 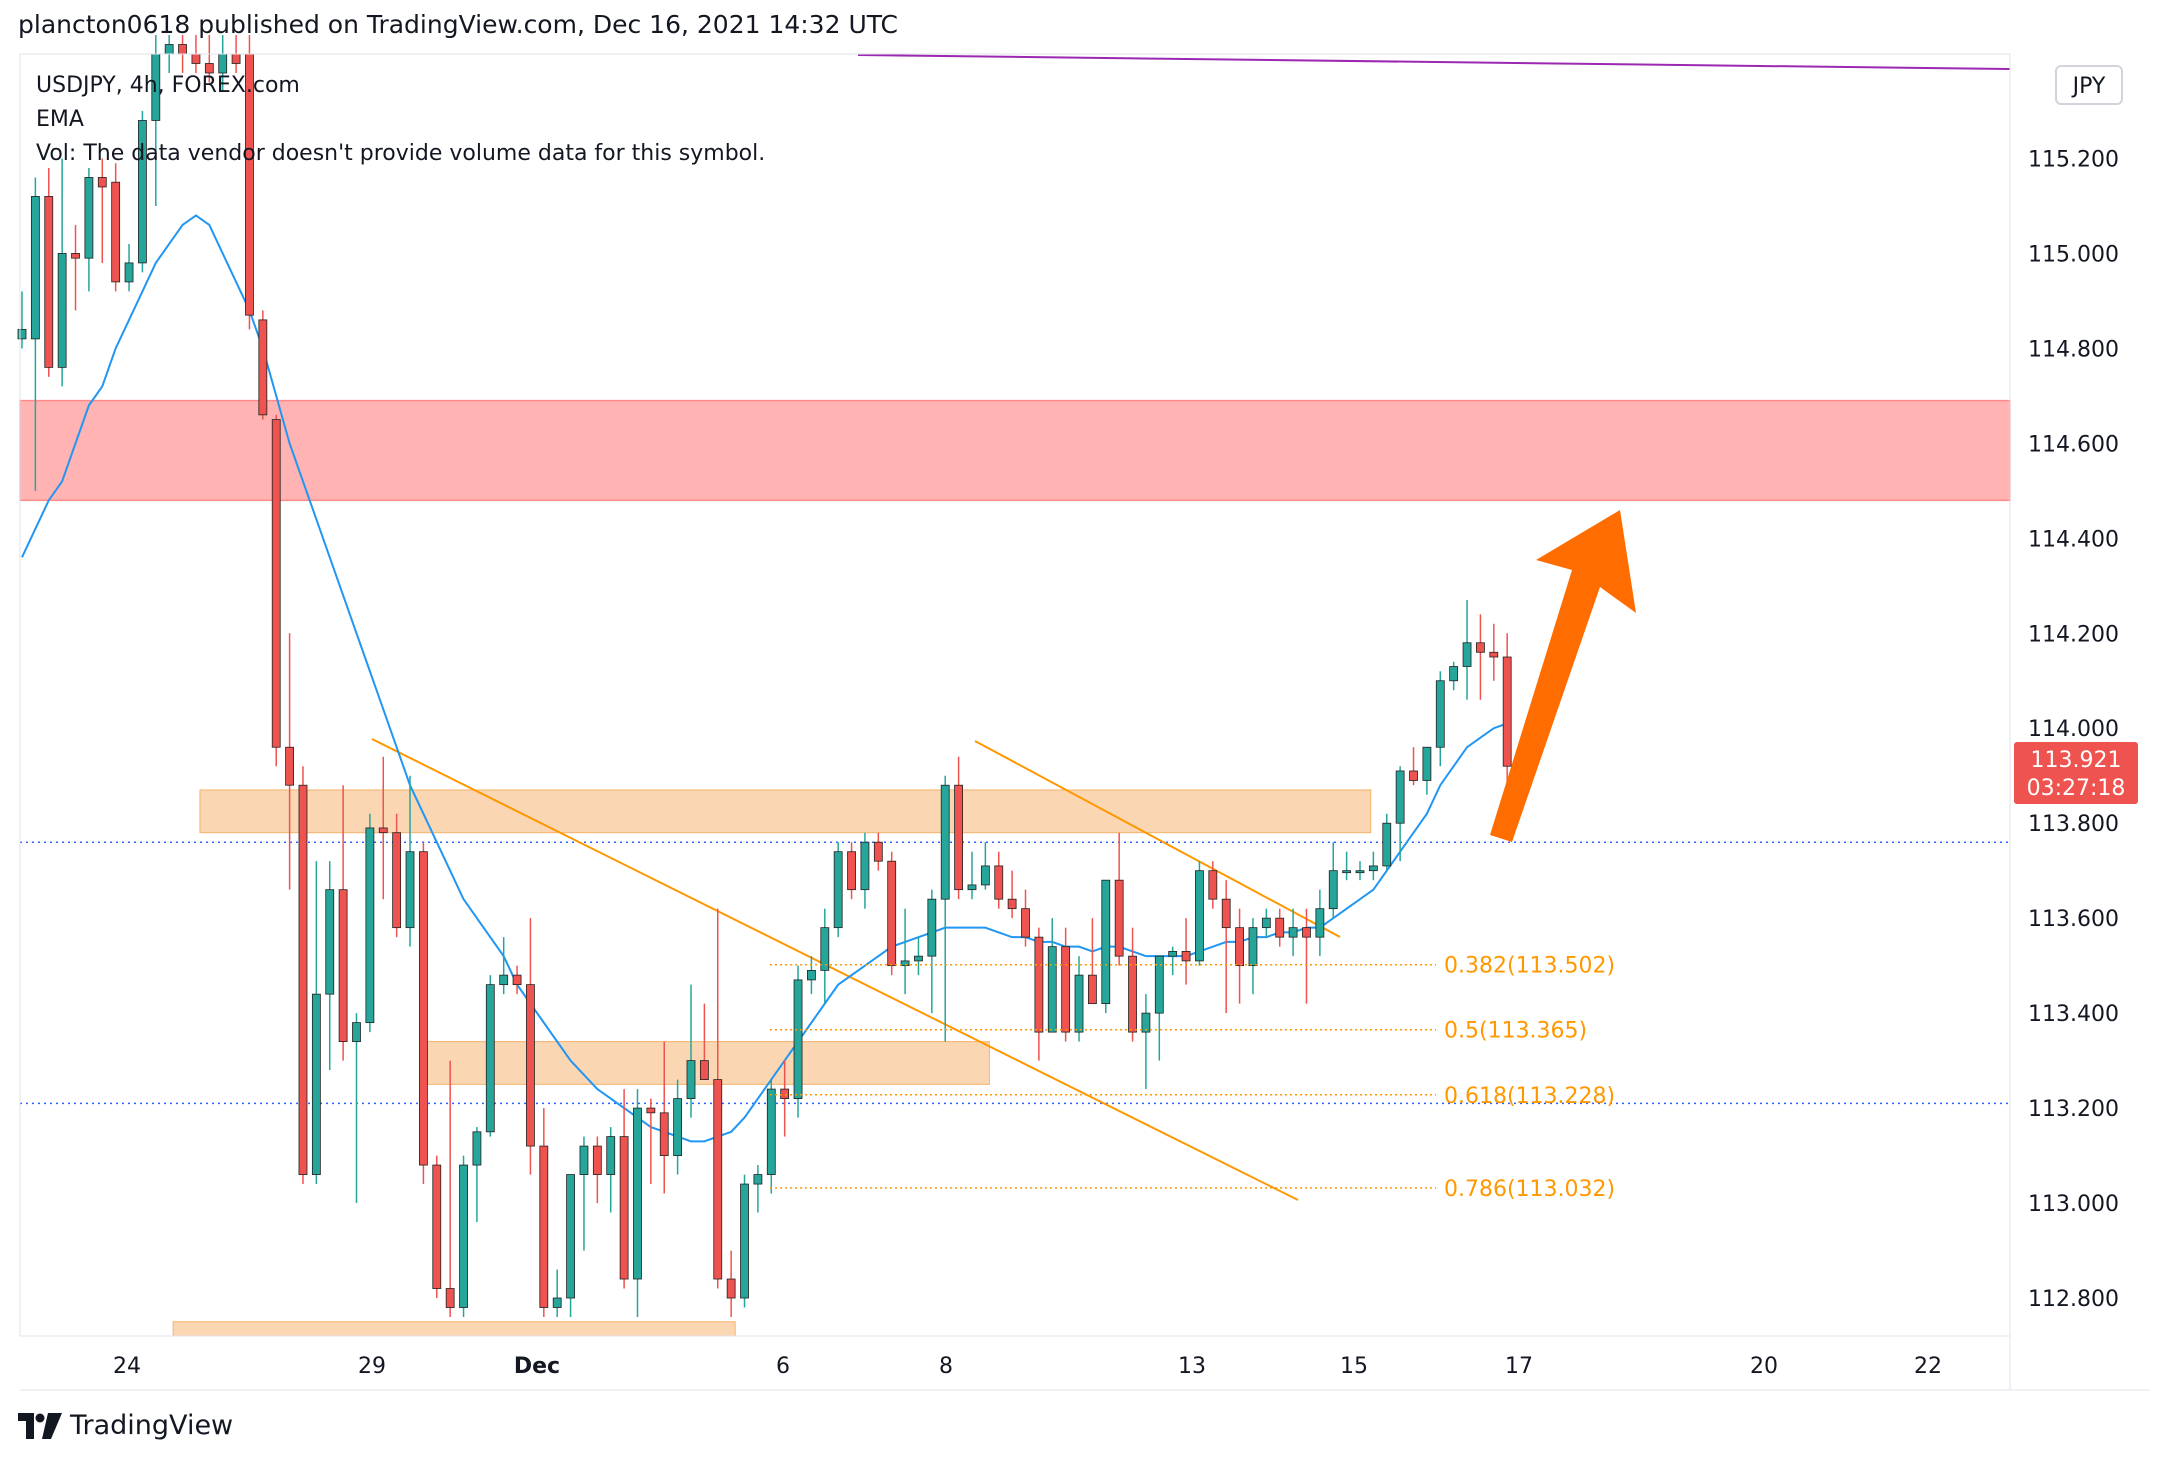 I want to click on fib-label: 0.382(113.502), so click(x=1529, y=966).